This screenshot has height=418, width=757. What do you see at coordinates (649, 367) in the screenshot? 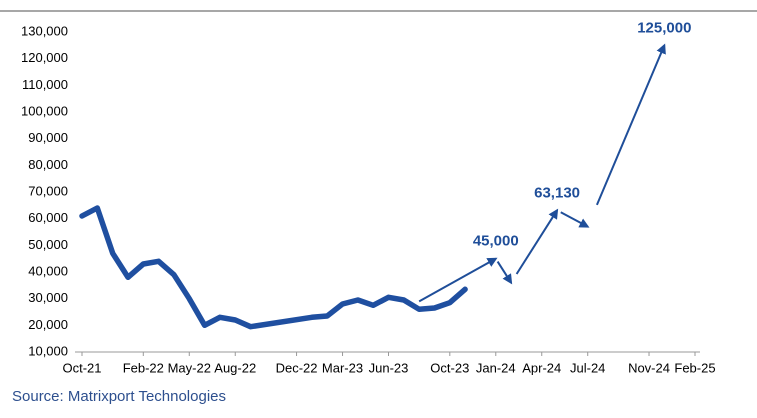
I see `x-tick-label: Nov-24` at bounding box center [649, 367].